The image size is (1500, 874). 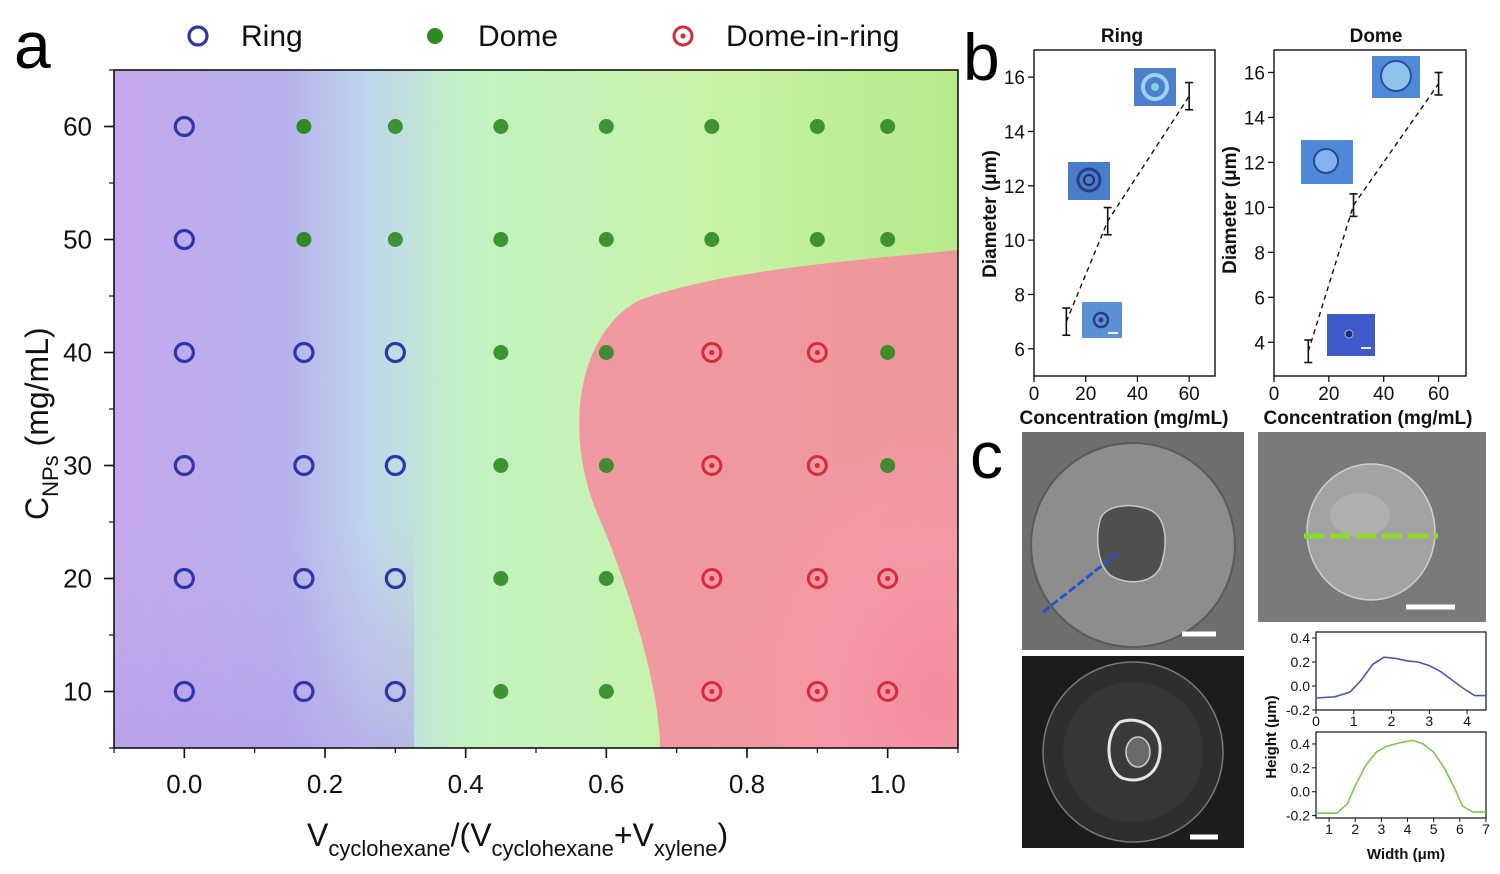 I want to click on panel-c-profile-ring: 0 1 2 3 4 0.4 0.2 0.0 -0.2, so click(x=1386, y=679).